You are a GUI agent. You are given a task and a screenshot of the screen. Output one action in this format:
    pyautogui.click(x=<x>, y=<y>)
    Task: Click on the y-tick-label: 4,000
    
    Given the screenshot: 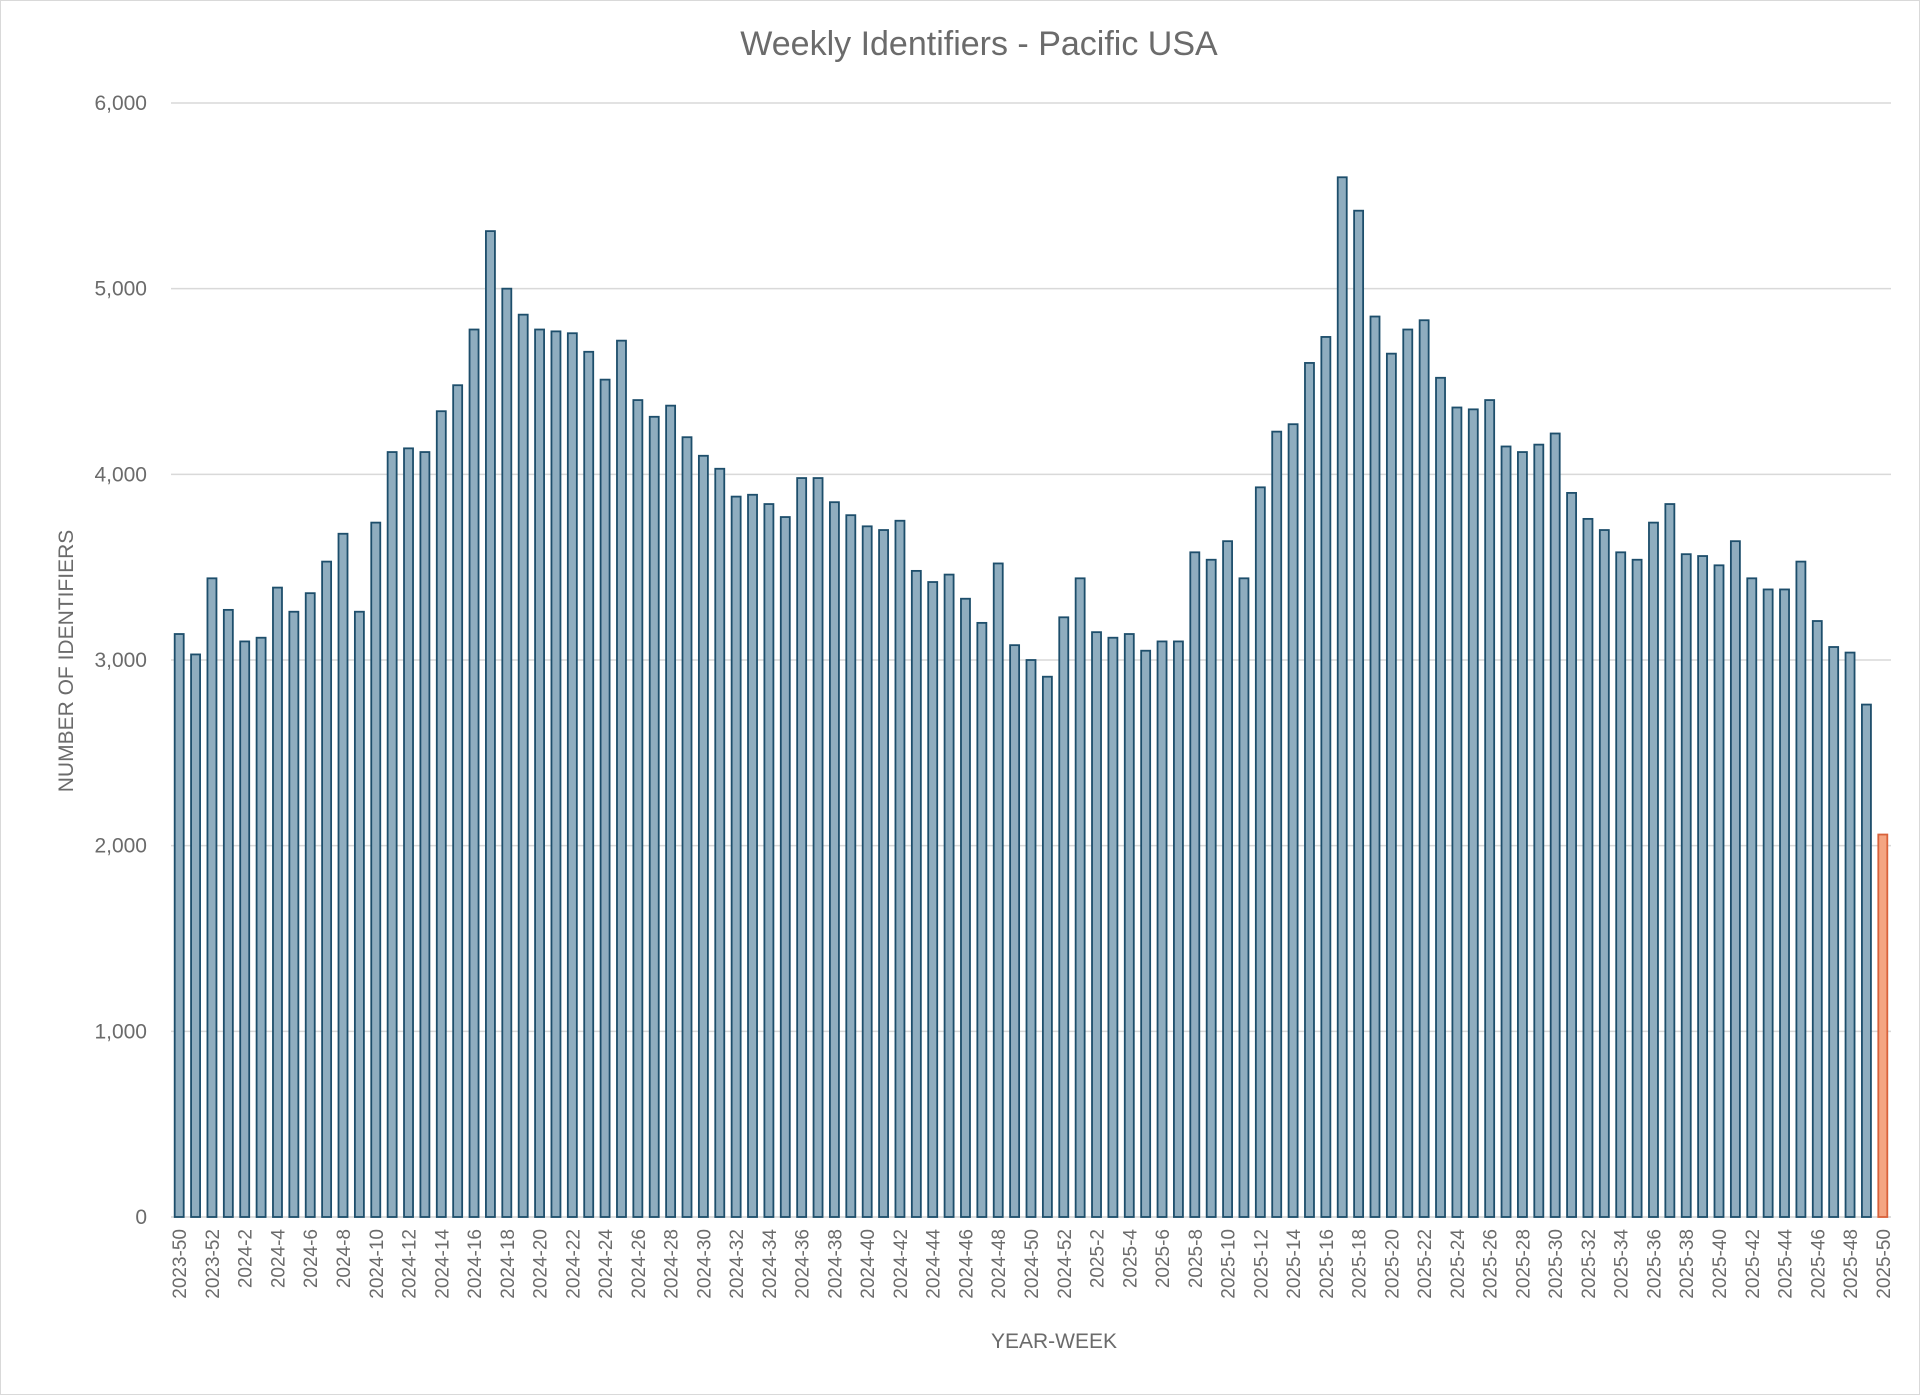 What is the action you would take?
    pyautogui.click(x=120, y=474)
    